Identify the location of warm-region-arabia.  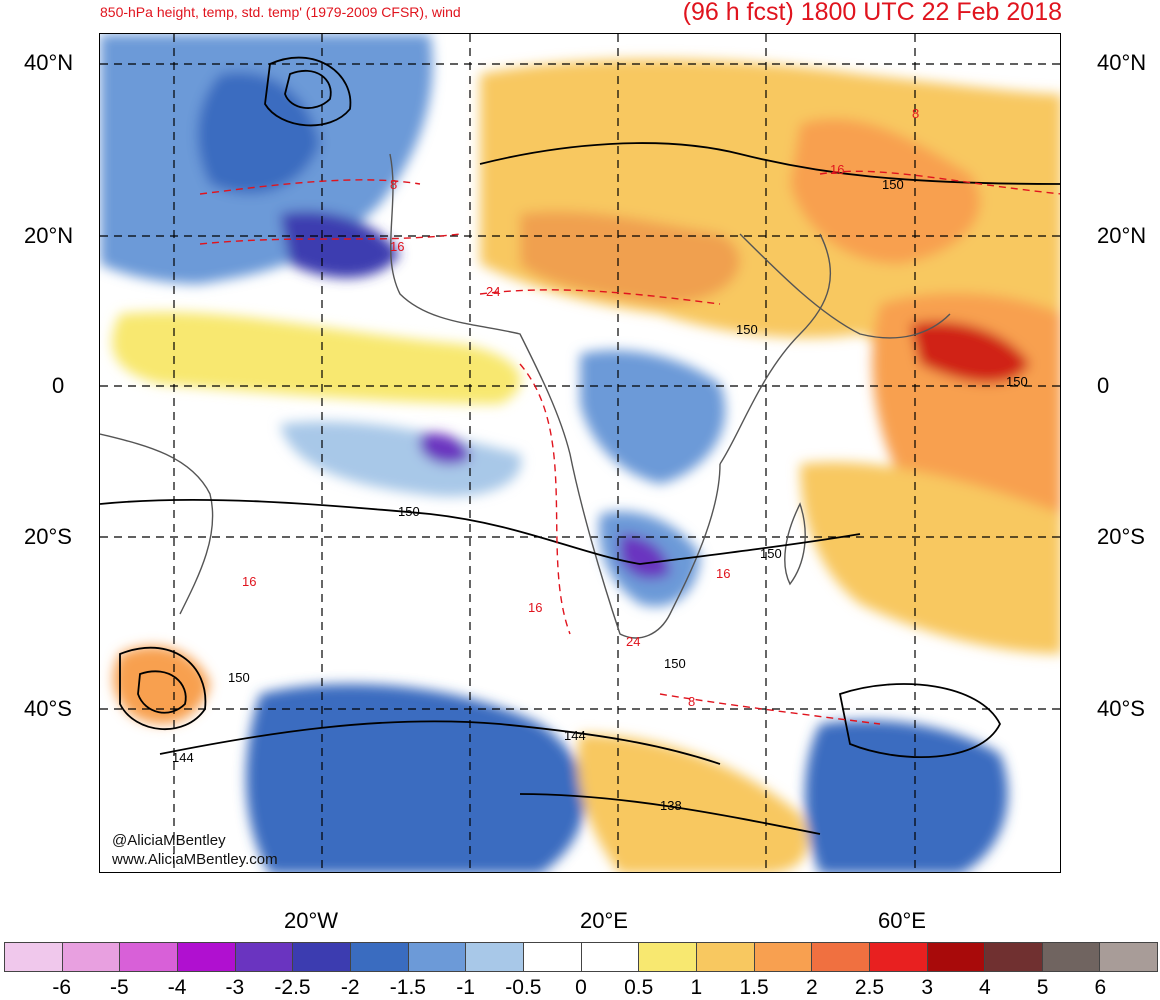
(885, 191).